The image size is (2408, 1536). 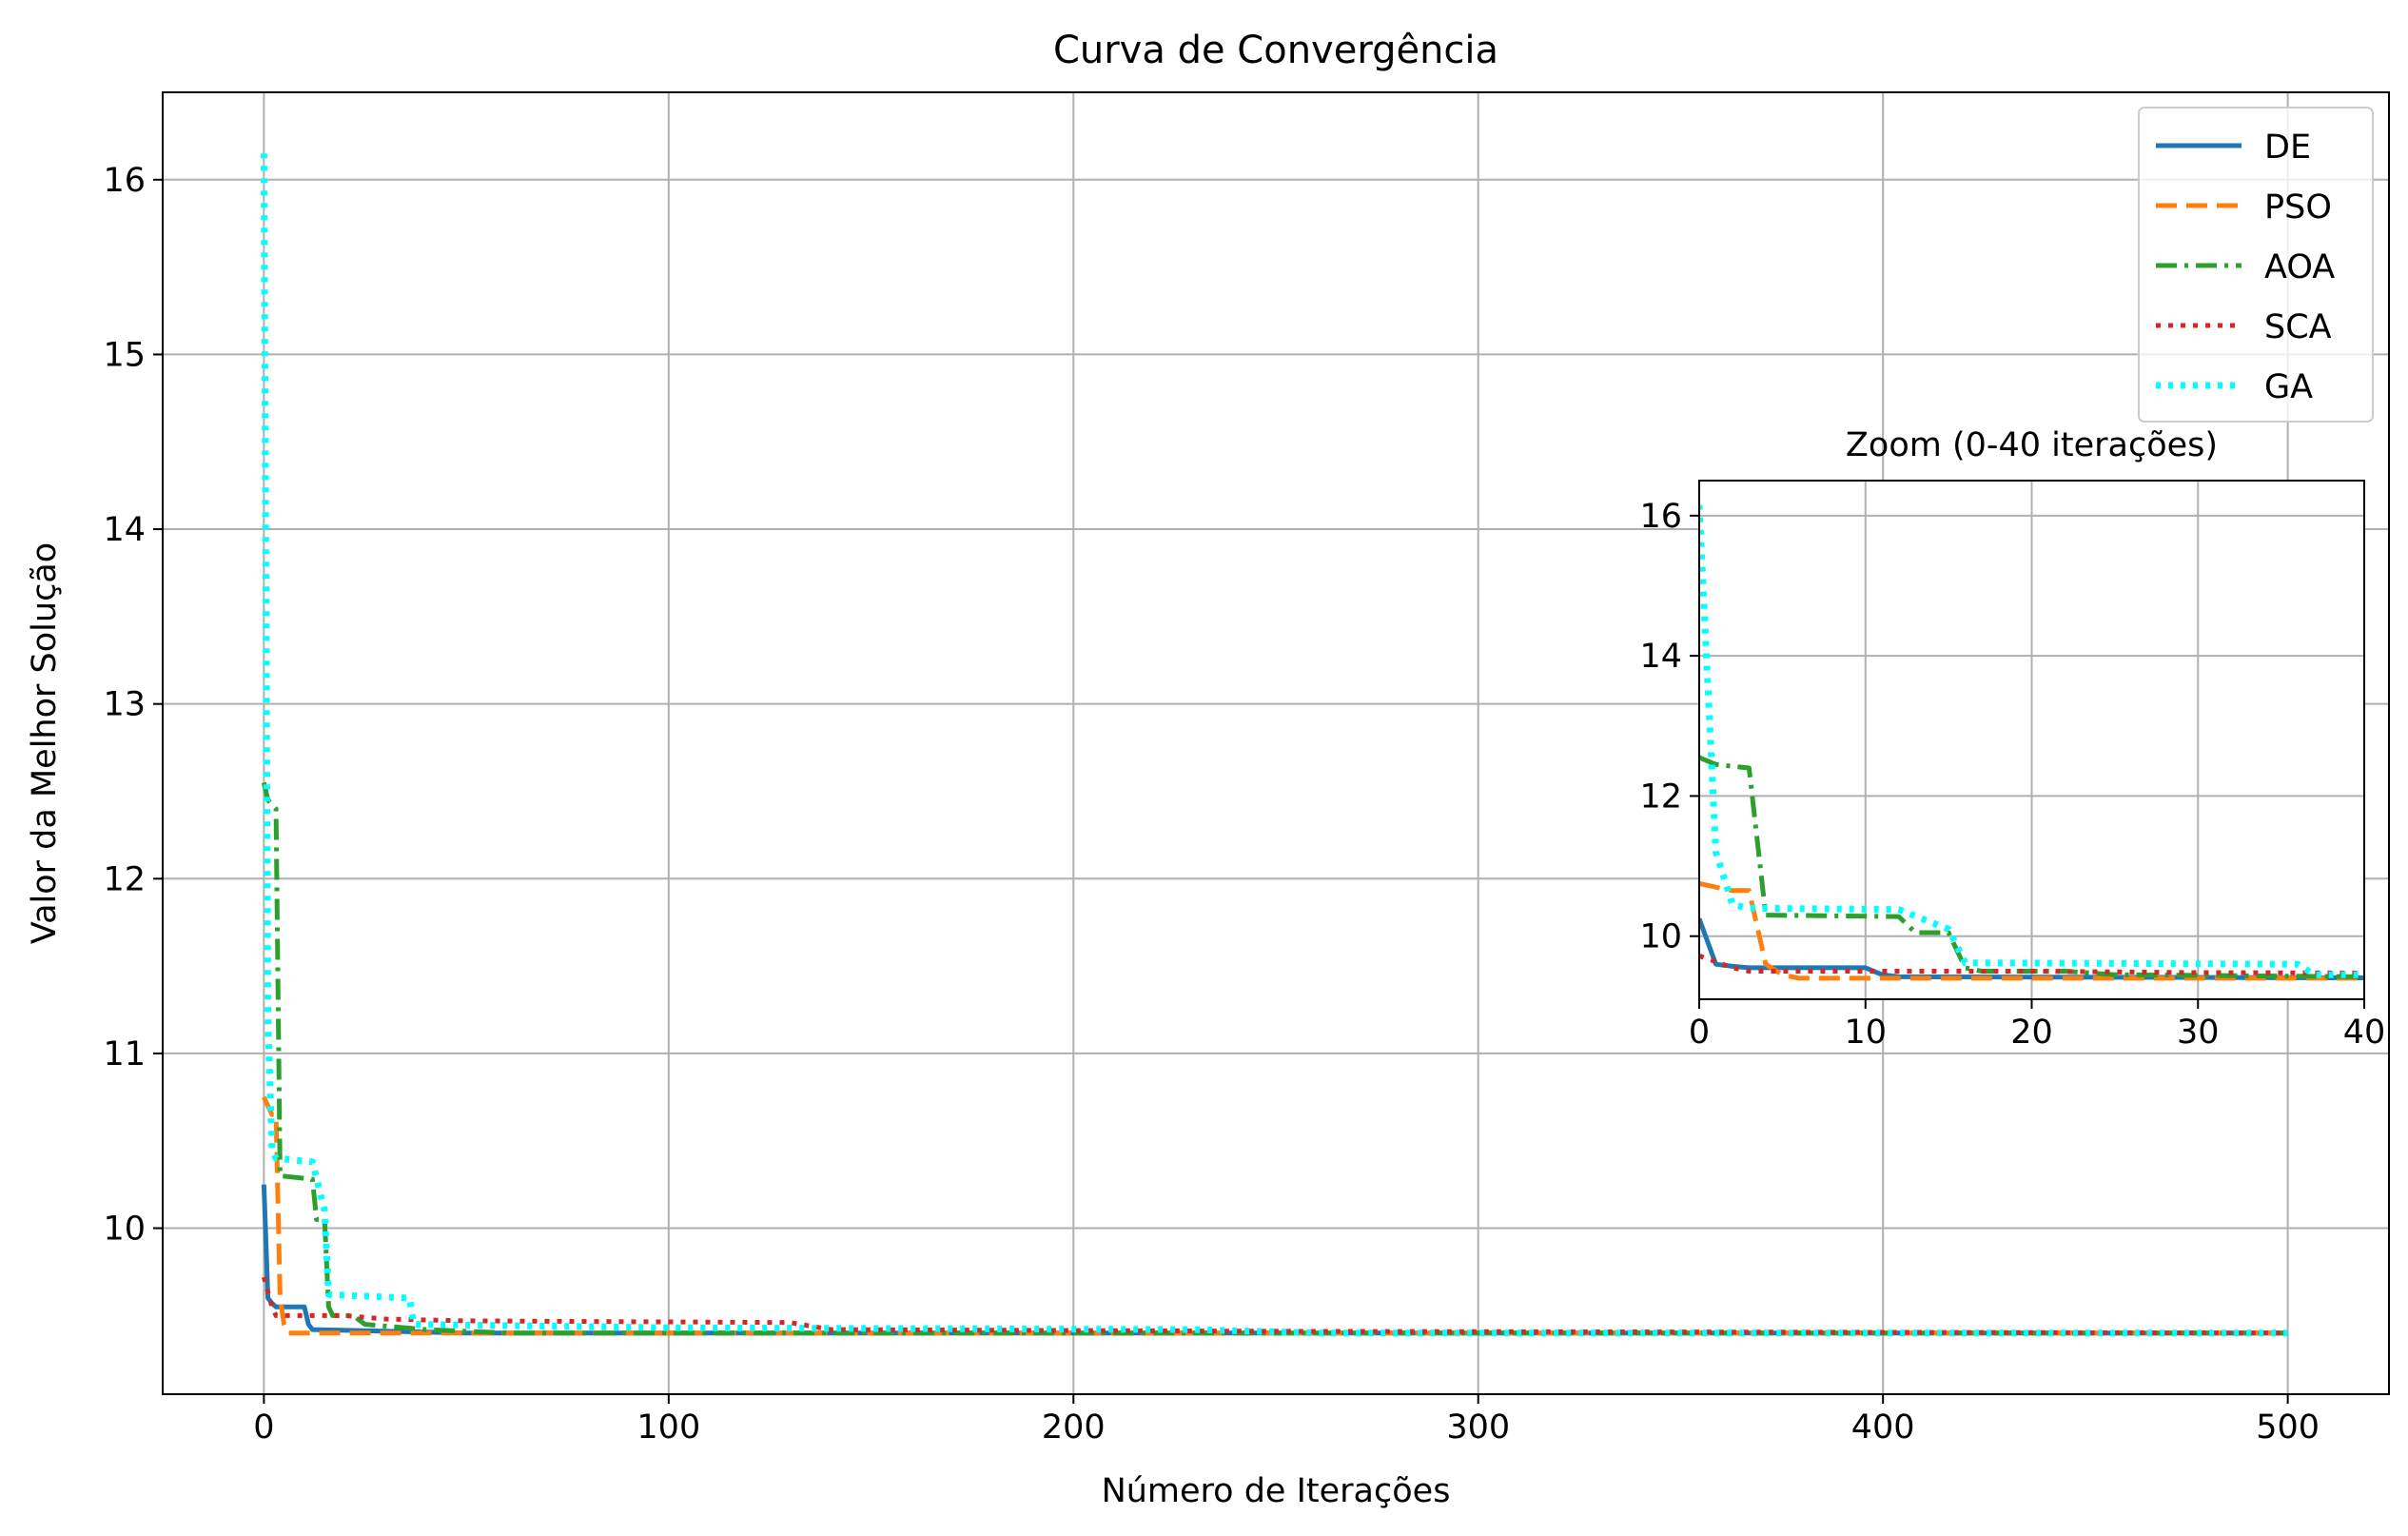 I want to click on inset-series-line-pso, so click(x=2031, y=931).